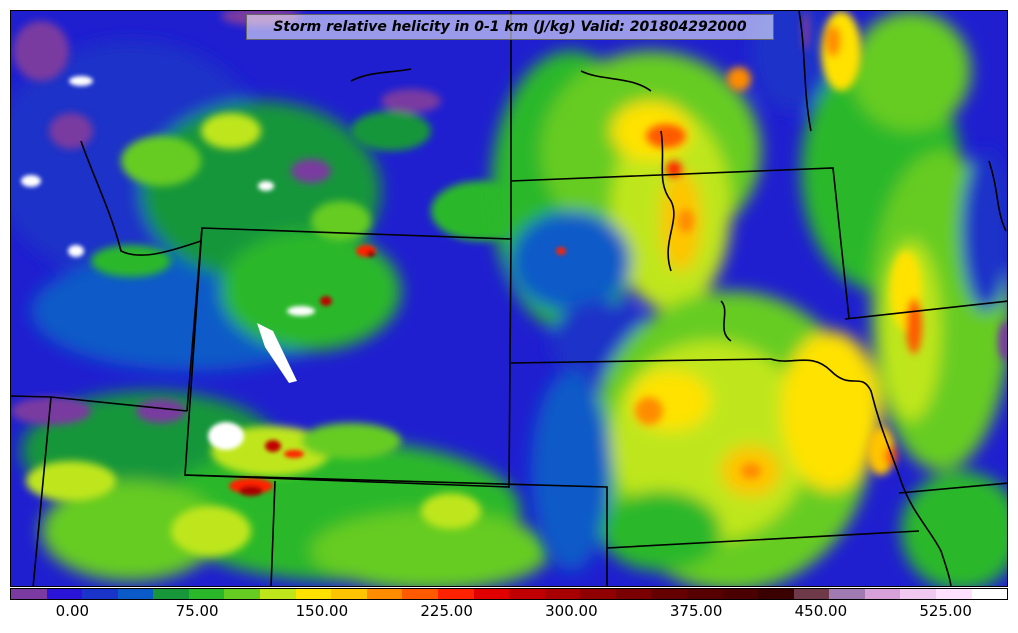 Image resolution: width=1018 pixels, height=633 pixels. I want to click on colorbar-tick-label: 150.00, so click(322, 611).